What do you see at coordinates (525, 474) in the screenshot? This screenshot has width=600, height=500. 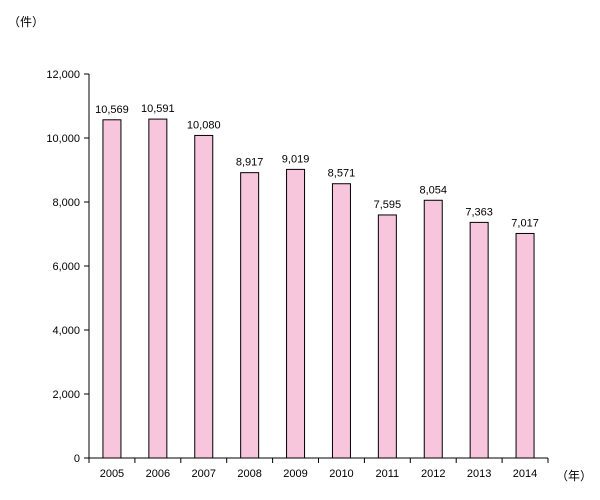 I see `x-tick-label-2014: 2014` at bounding box center [525, 474].